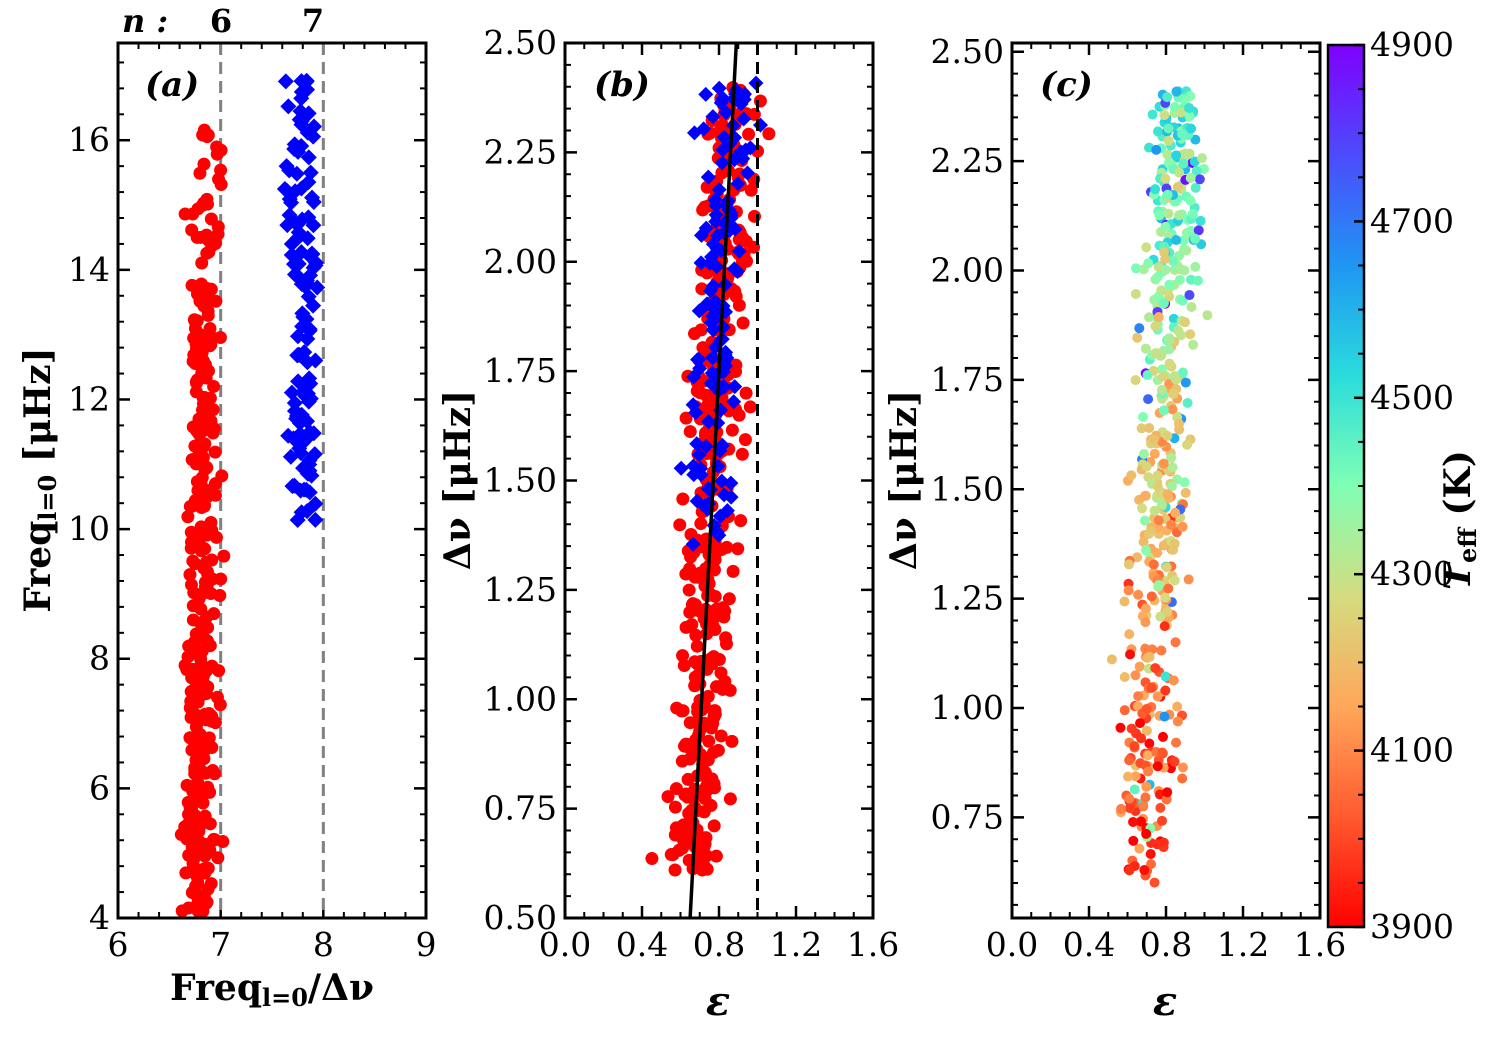  Describe the element at coordinates (1412, 750) in the screenshot. I see `colorbar-tick-label: 4100` at that location.